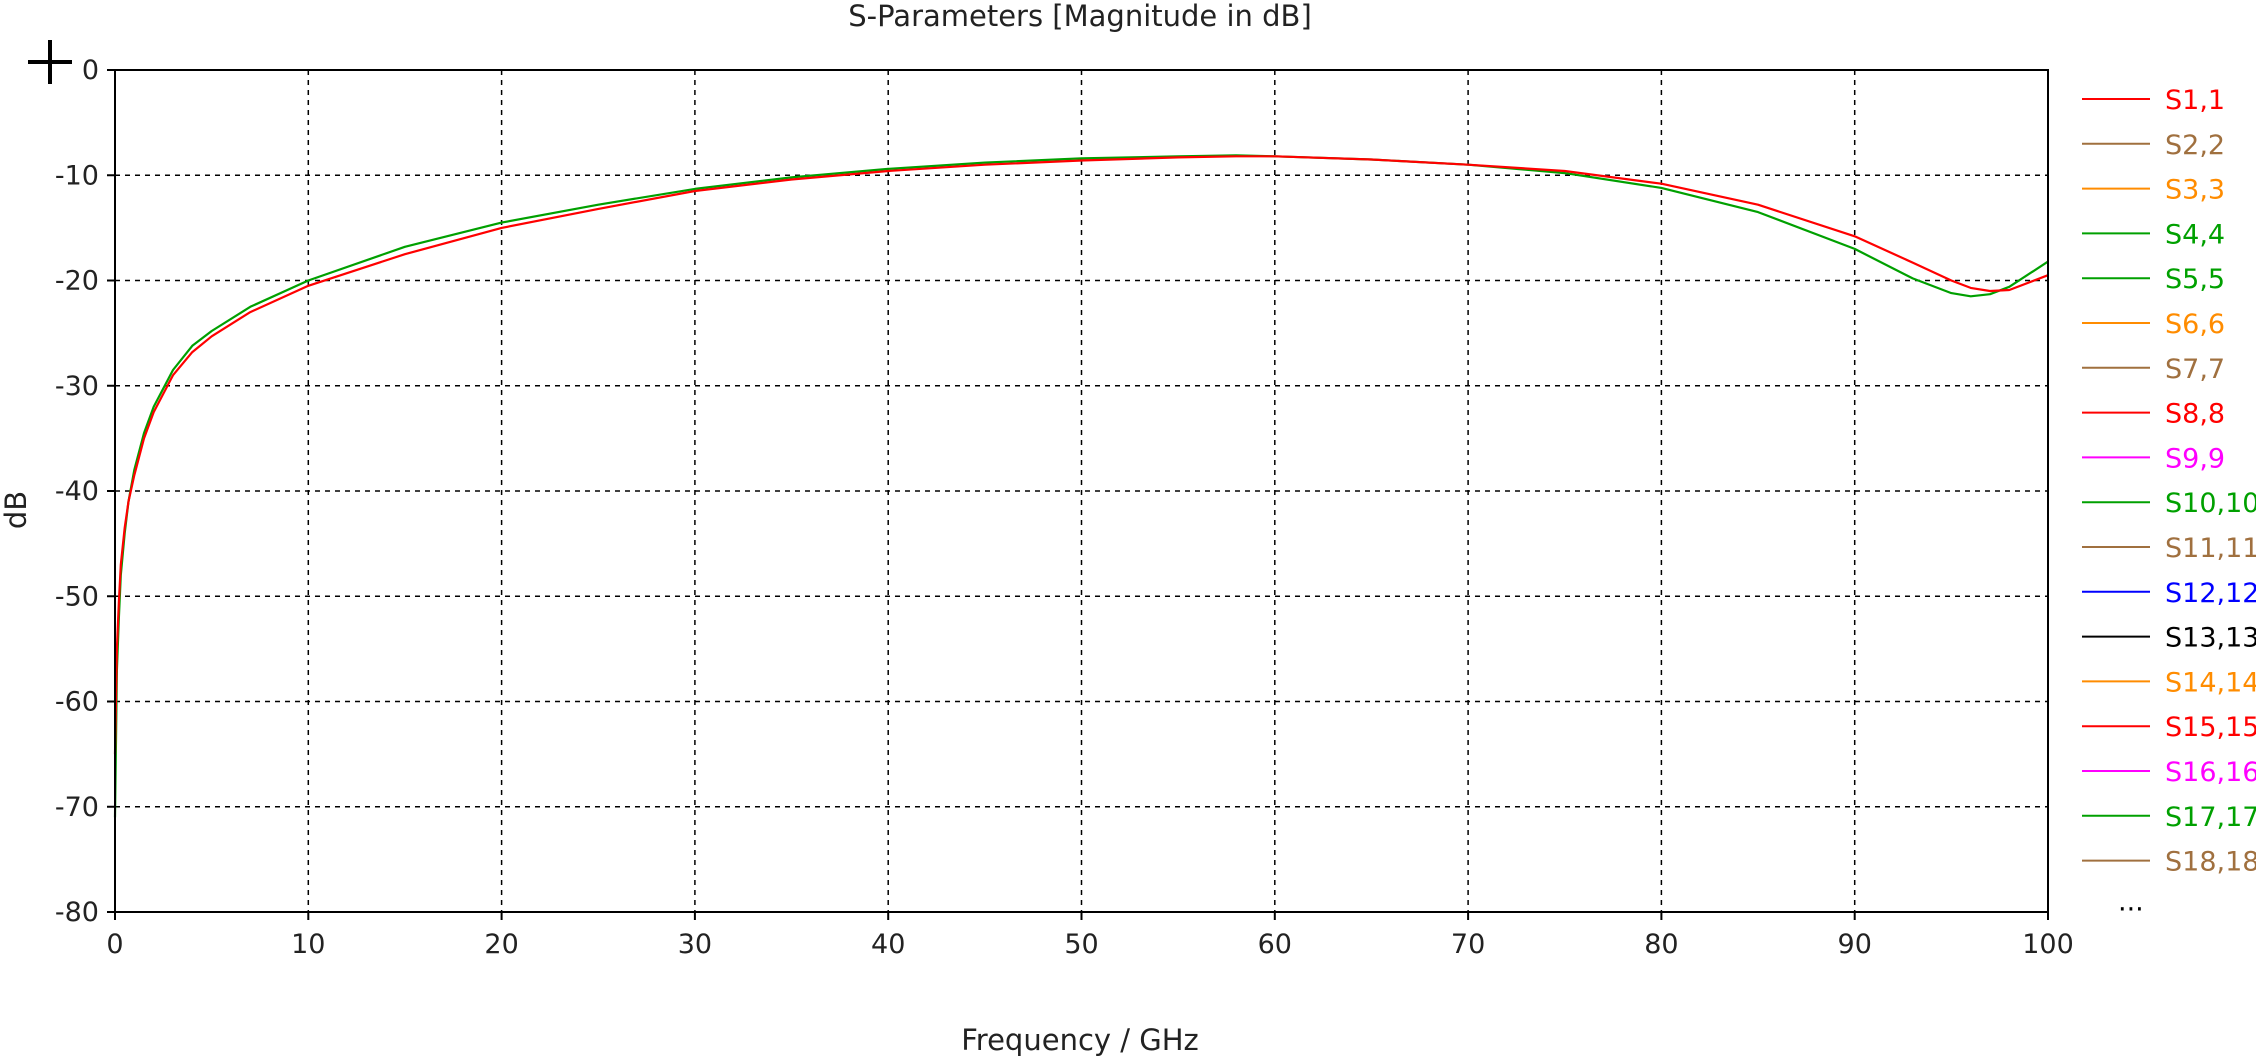  I want to click on x-tick-label: 90, so click(1855, 944).